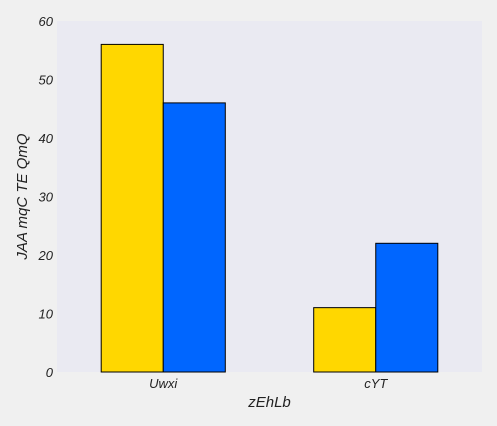 This screenshot has height=426, width=497. What do you see at coordinates (194, 237) in the screenshot?
I see `bar-series-1-Uwxi` at bounding box center [194, 237].